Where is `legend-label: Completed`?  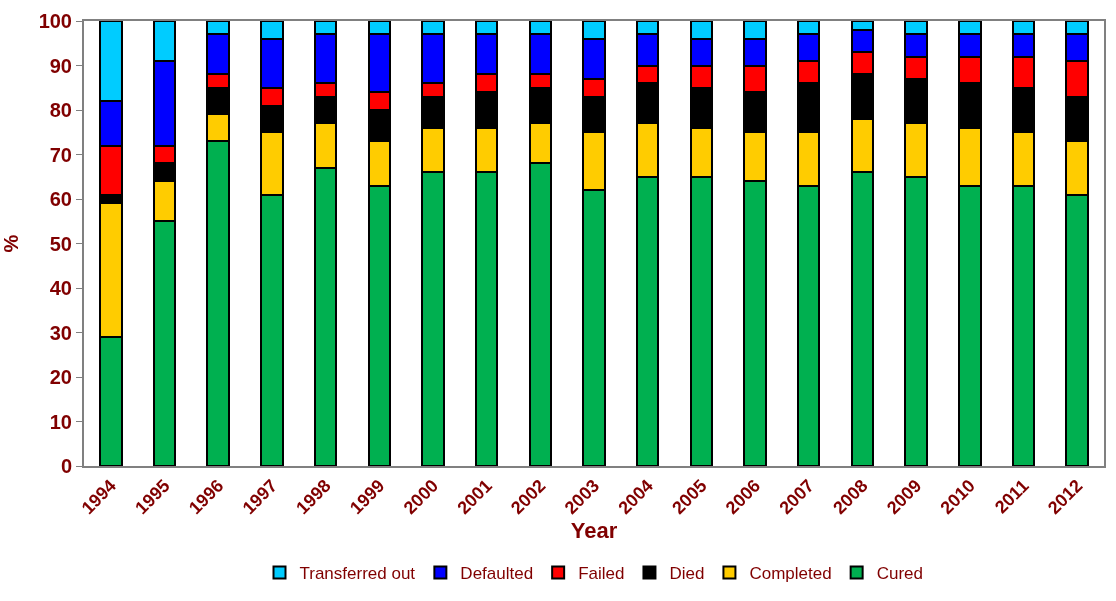 legend-label: Completed is located at coordinates (790, 574).